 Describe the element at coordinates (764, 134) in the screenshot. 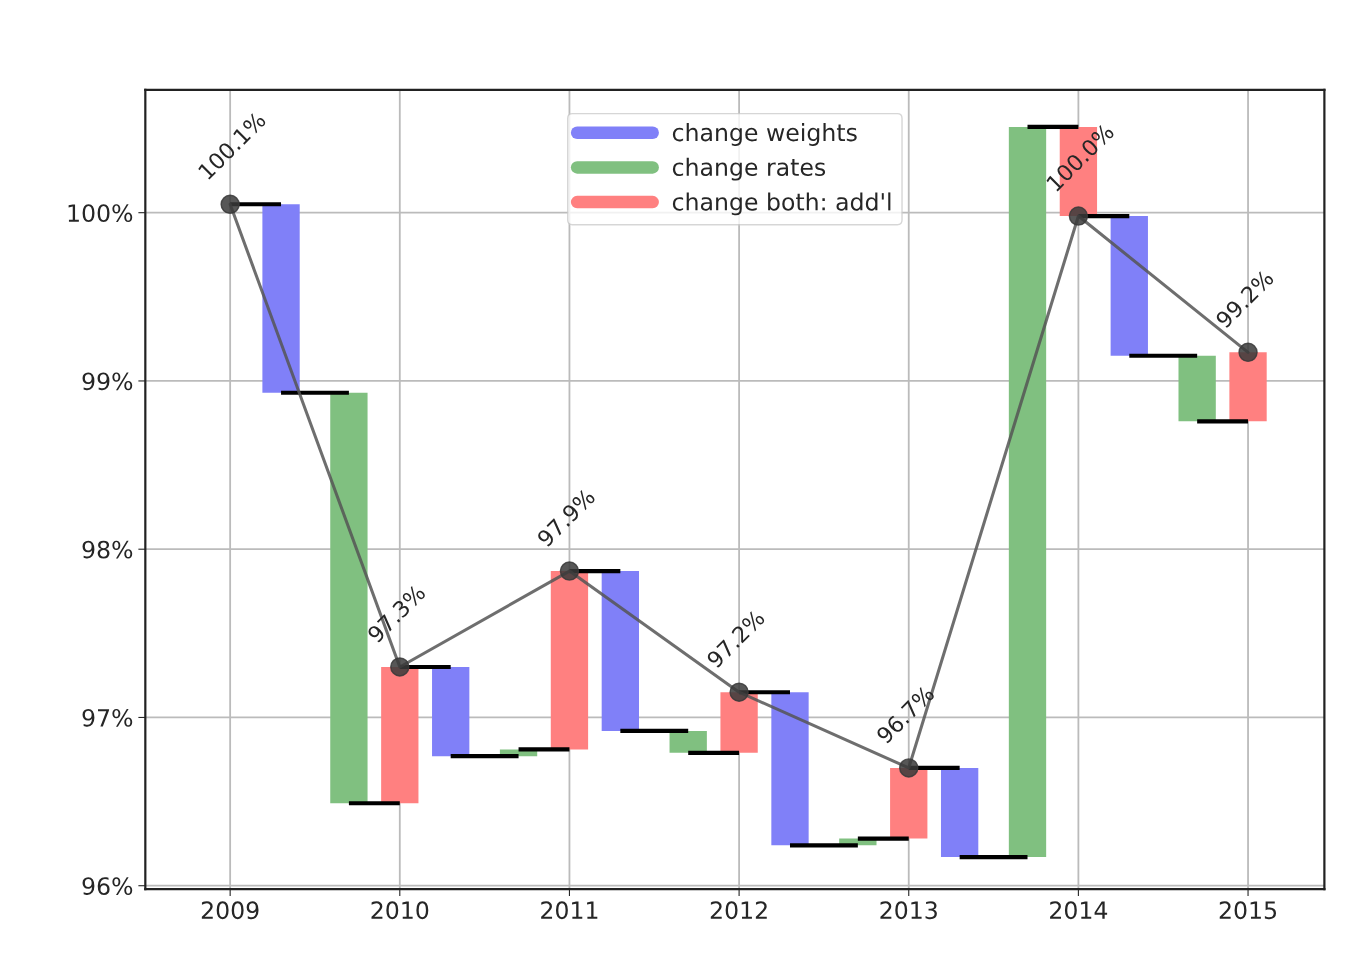

I see `legend-label: change weights` at that location.